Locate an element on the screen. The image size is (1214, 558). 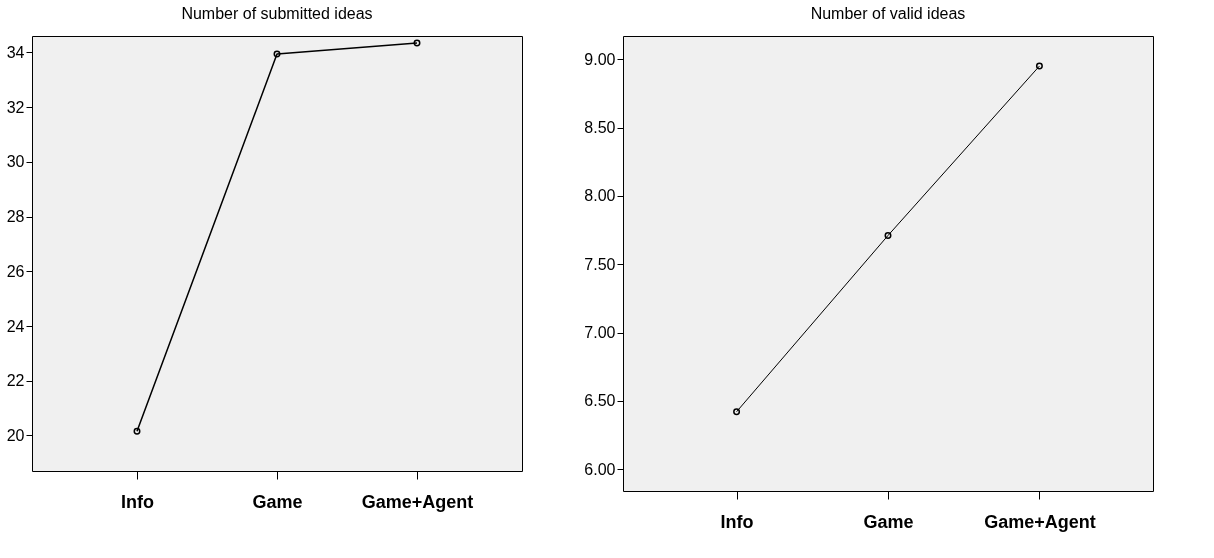
y-tick-label: 26 is located at coordinates (15, 271).